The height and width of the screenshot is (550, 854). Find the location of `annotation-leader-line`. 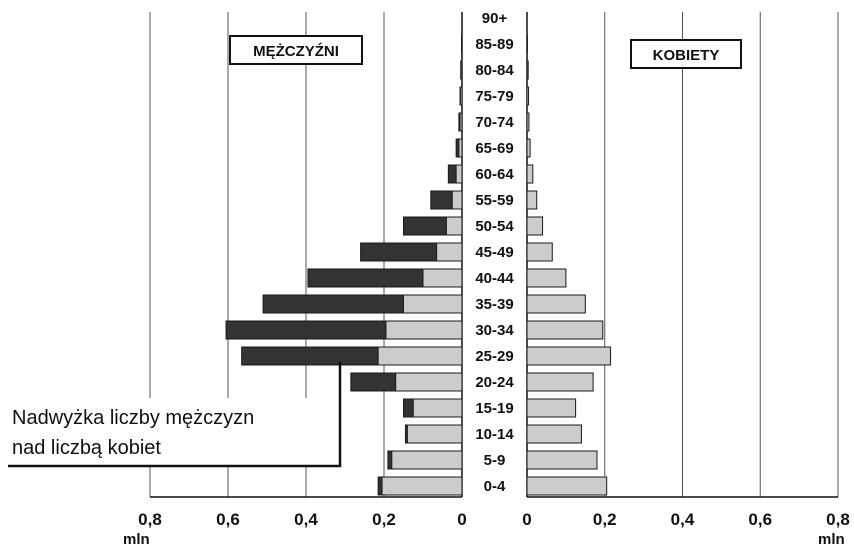

annotation-leader-line is located at coordinates (175, 415).